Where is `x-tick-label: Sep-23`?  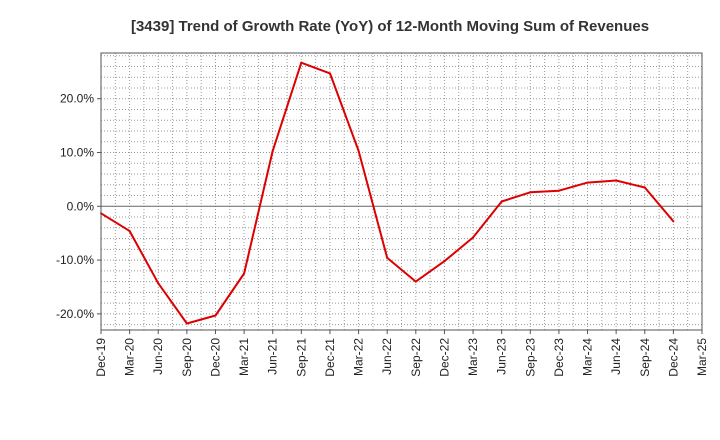
x-tick-label: Sep-23 is located at coordinates (530, 357).